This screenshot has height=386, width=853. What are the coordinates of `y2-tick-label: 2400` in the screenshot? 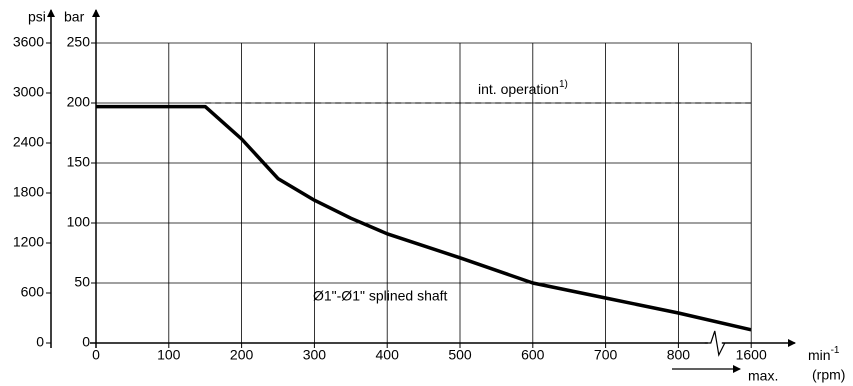 It's located at (28, 142).